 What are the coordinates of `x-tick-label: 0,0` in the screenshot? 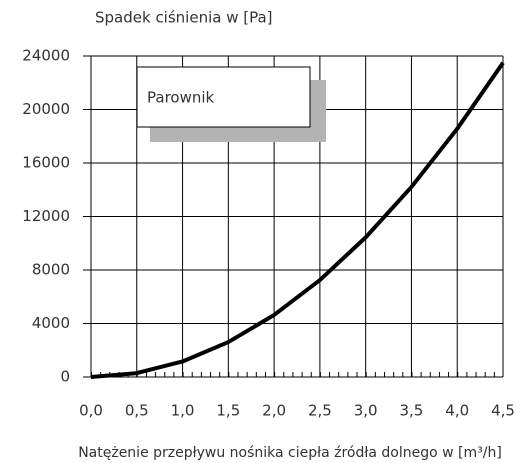 It's located at (91, 411).